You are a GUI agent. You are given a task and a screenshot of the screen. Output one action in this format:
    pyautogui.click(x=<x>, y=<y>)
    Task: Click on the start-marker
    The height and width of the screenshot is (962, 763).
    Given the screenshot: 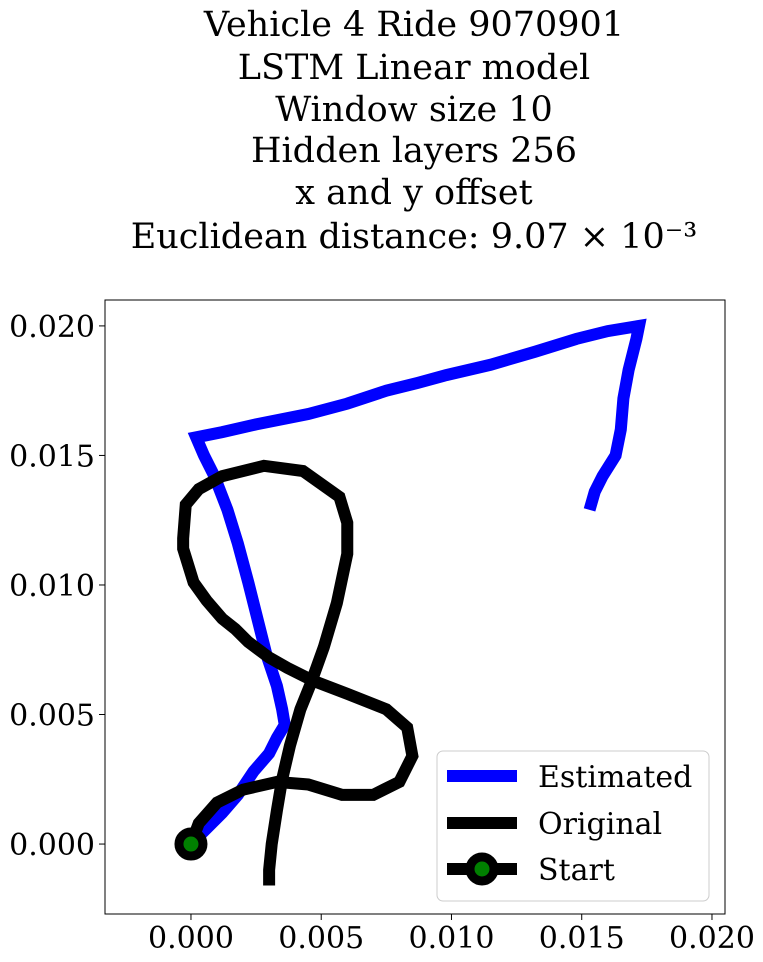 What is the action you would take?
    pyautogui.click(x=191, y=844)
    